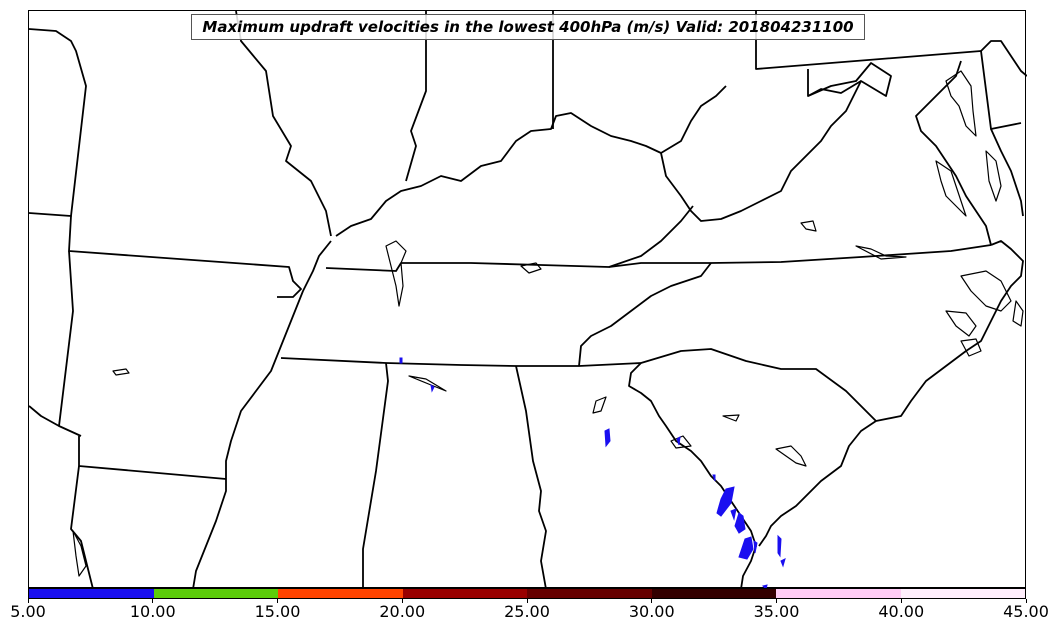 The width and height of the screenshot is (1060, 633). I want to click on colorbar-label: 30.00, so click(651, 611).